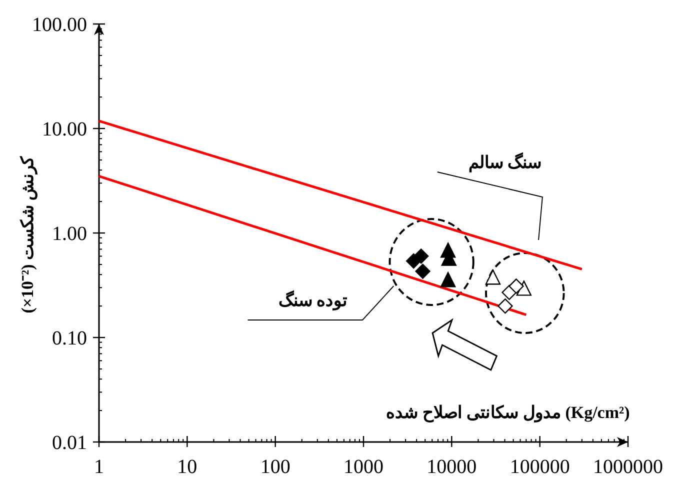  Describe the element at coordinates (64, 129) in the screenshot. I see `y-tick-label: 10.00` at that location.